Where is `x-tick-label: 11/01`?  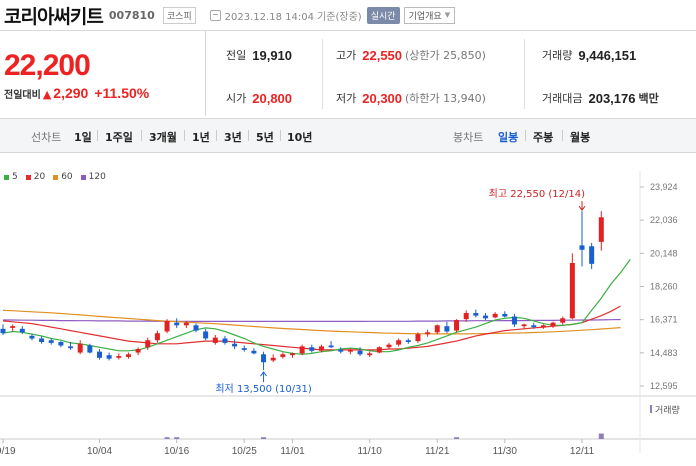 x-tick-label: 11/01 is located at coordinates (292, 451).